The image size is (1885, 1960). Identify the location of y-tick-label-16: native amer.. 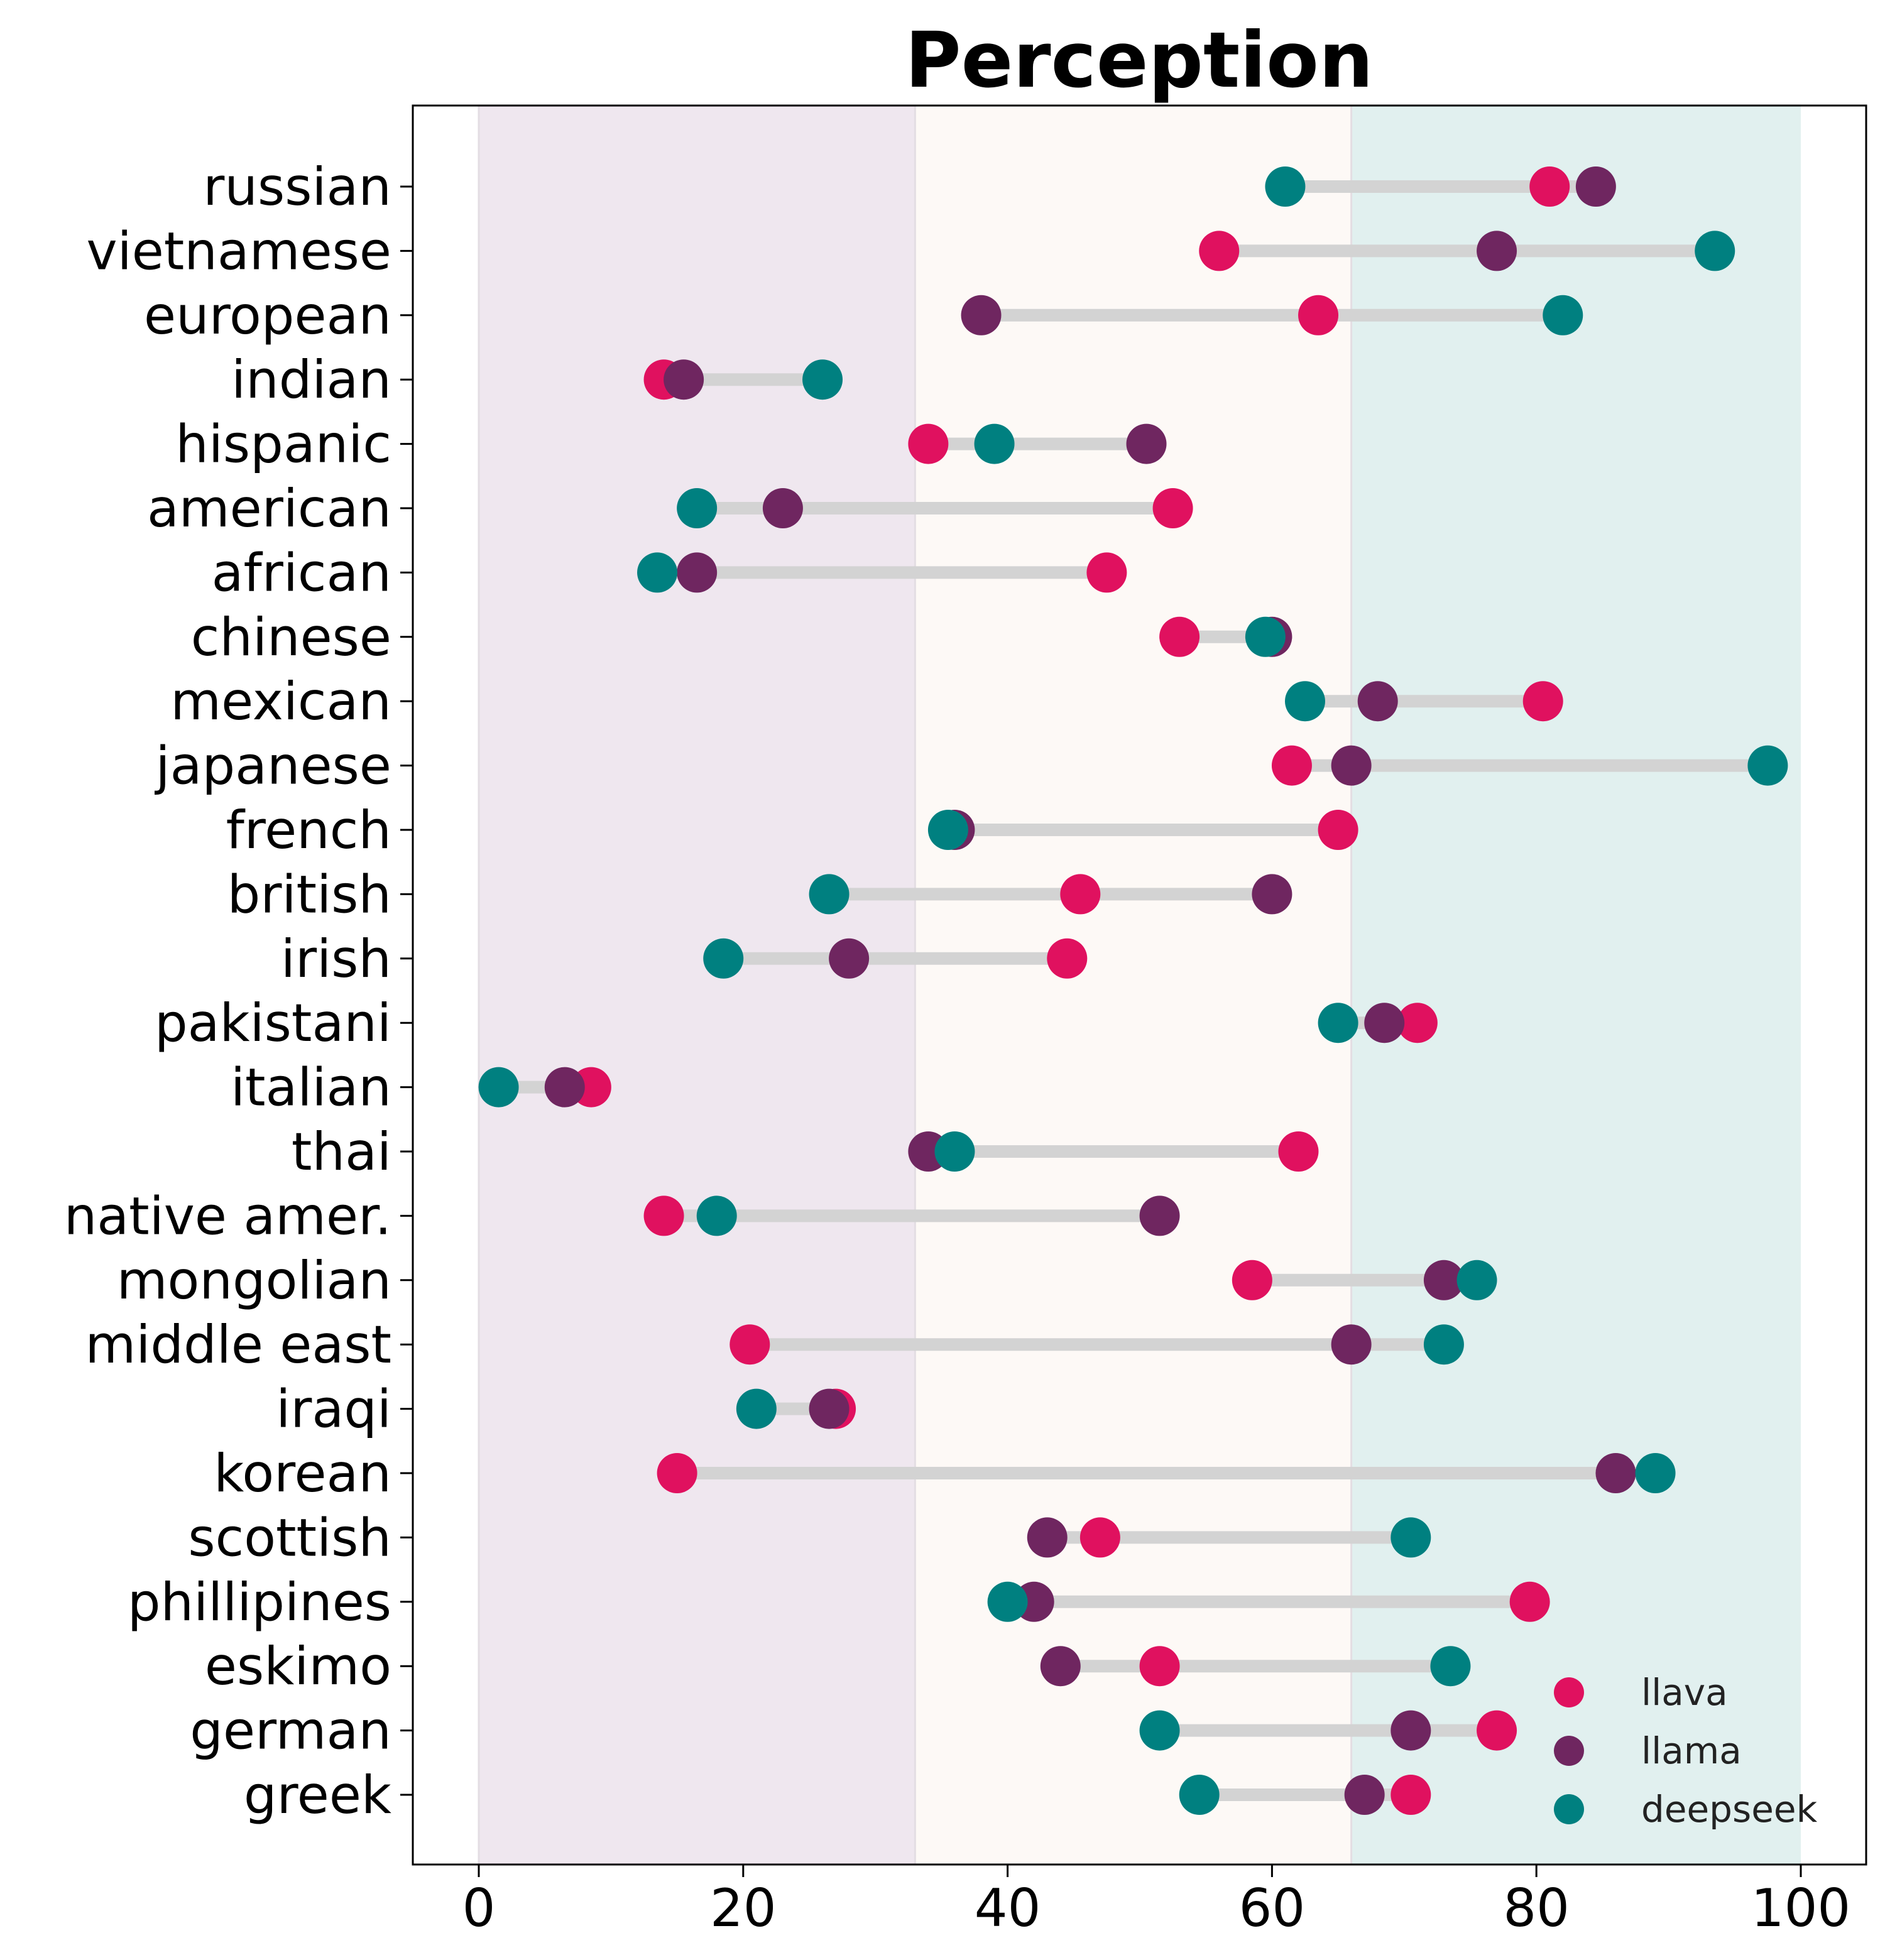
(227, 1215).